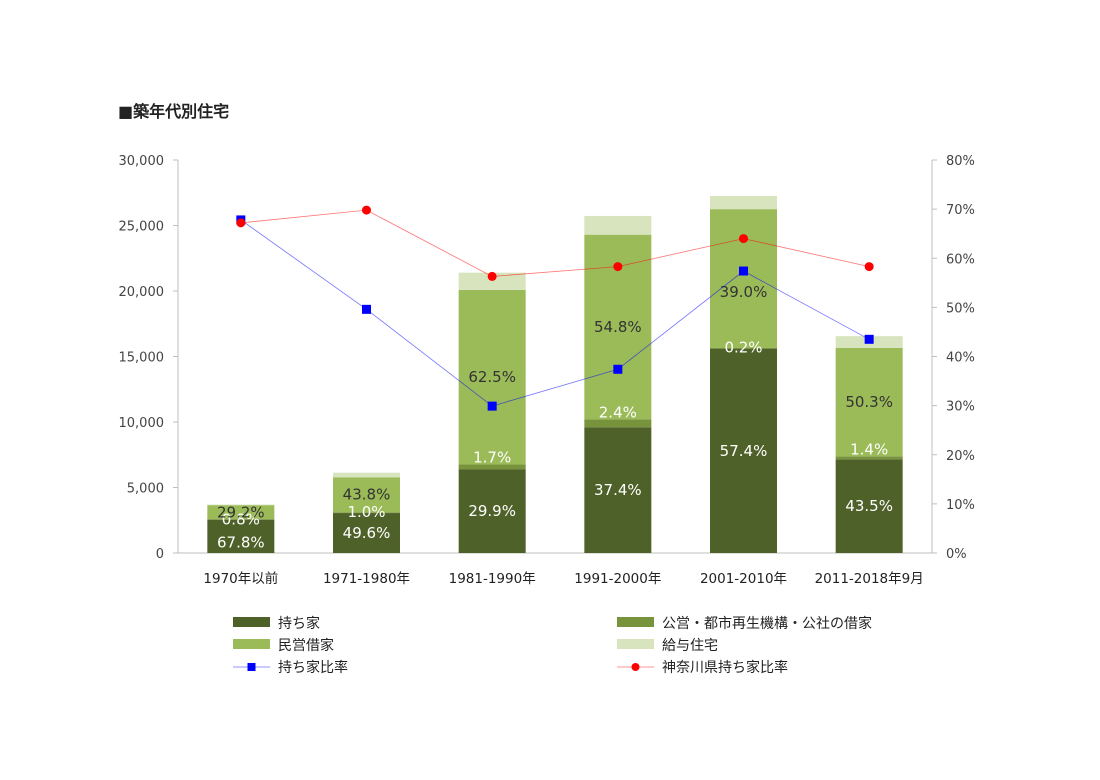 Image resolution: width=1100 pixels, height=780 pixels. Describe the element at coordinates (960, 505) in the screenshot. I see `y2-tick-label: 10%` at that location.